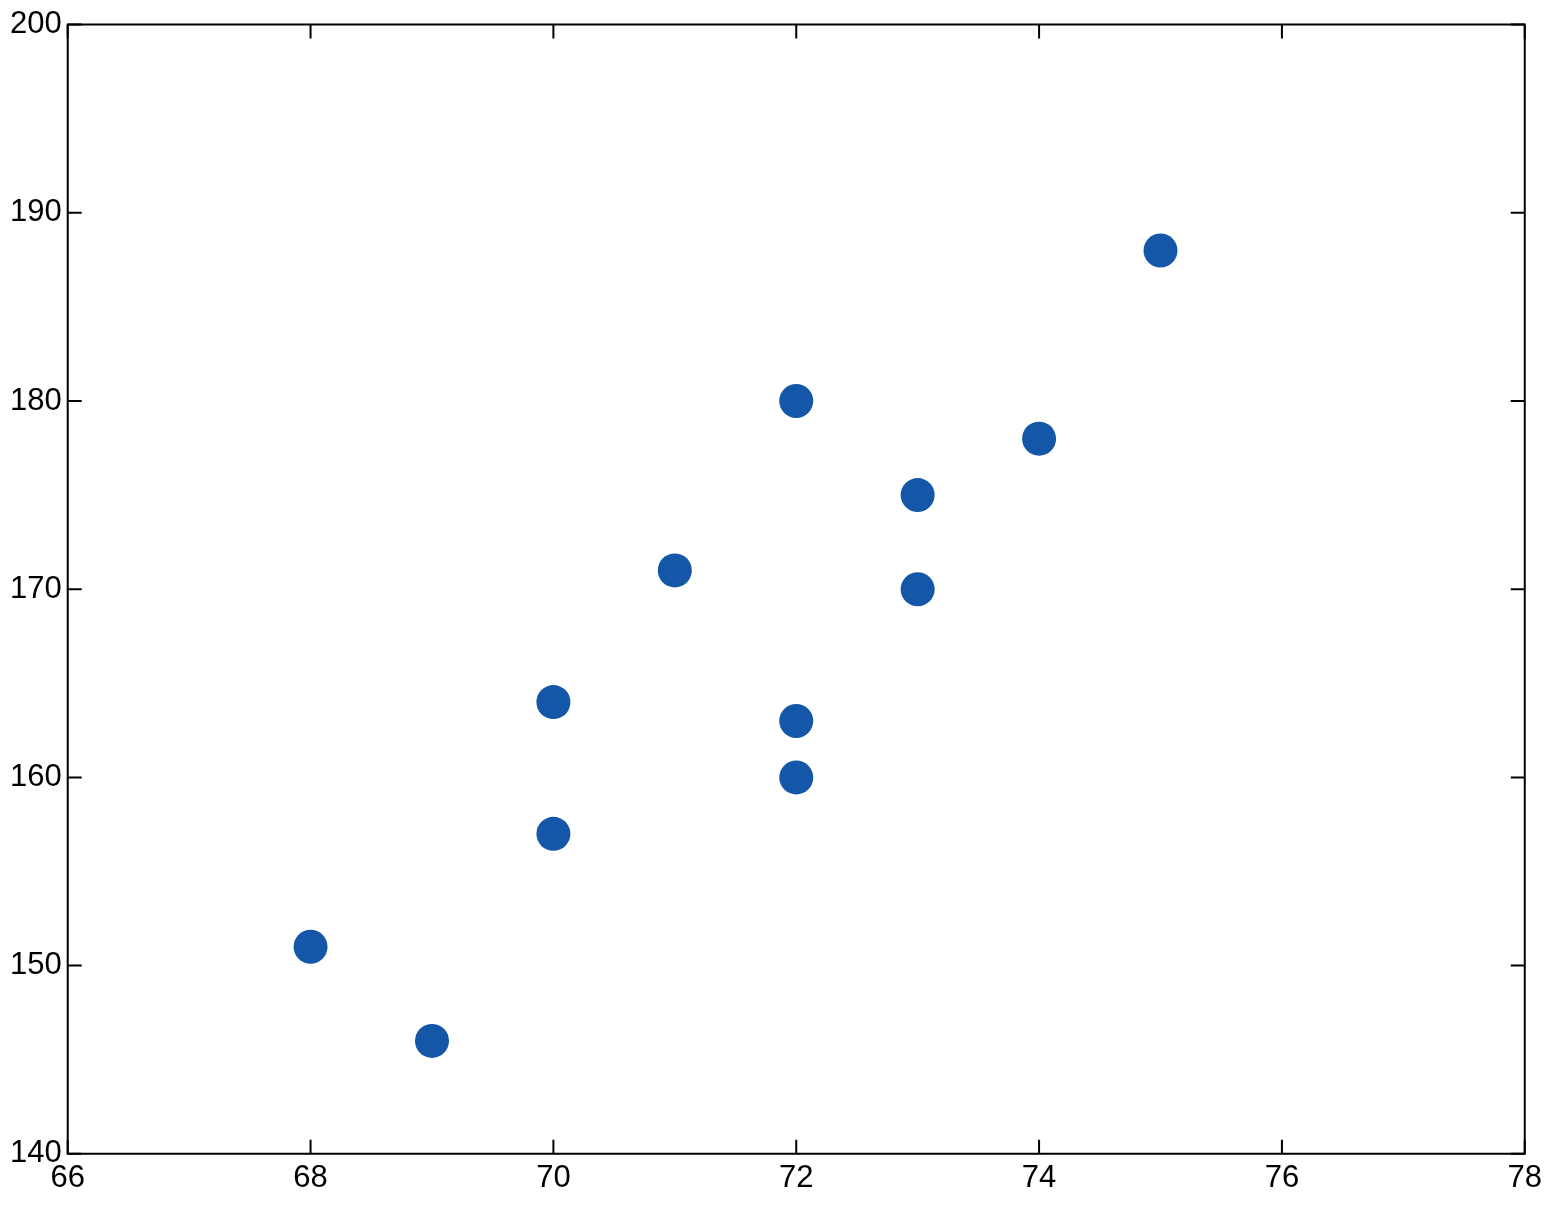 This screenshot has width=1548, height=1207. I want to click on x-tick-label: 72, so click(796, 1176).